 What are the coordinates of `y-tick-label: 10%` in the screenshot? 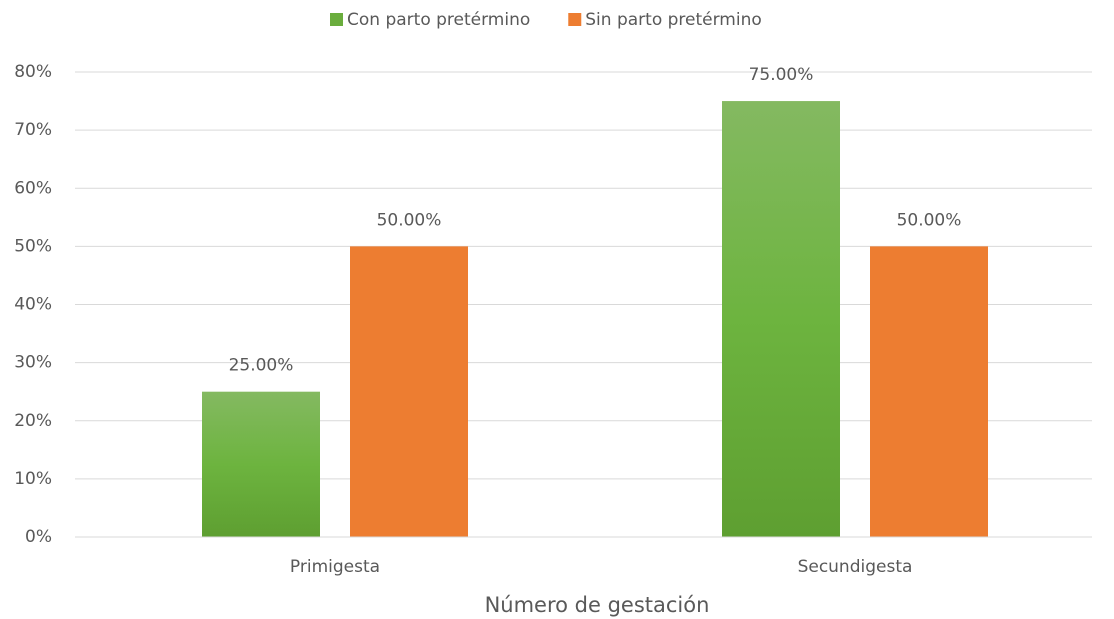 It's located at (33, 479).